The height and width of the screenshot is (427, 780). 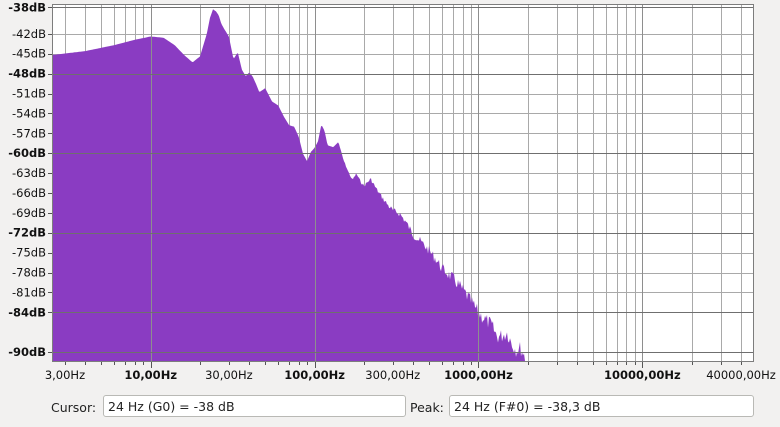 I want to click on y-tick-label: -63dB, so click(x=29, y=173).